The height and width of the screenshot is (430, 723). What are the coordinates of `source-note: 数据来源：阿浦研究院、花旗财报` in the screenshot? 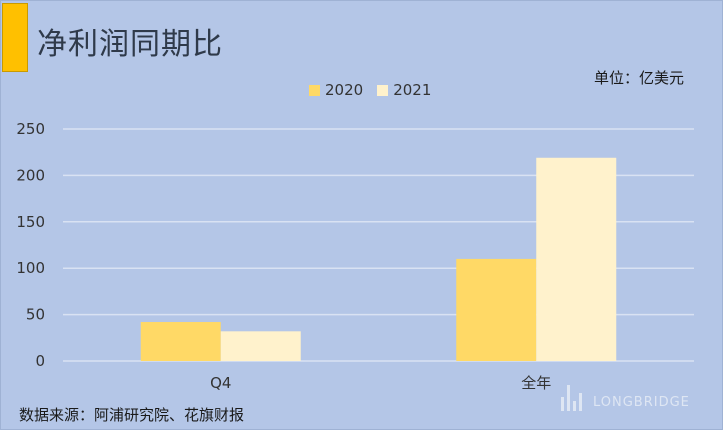 It's located at (132, 415).